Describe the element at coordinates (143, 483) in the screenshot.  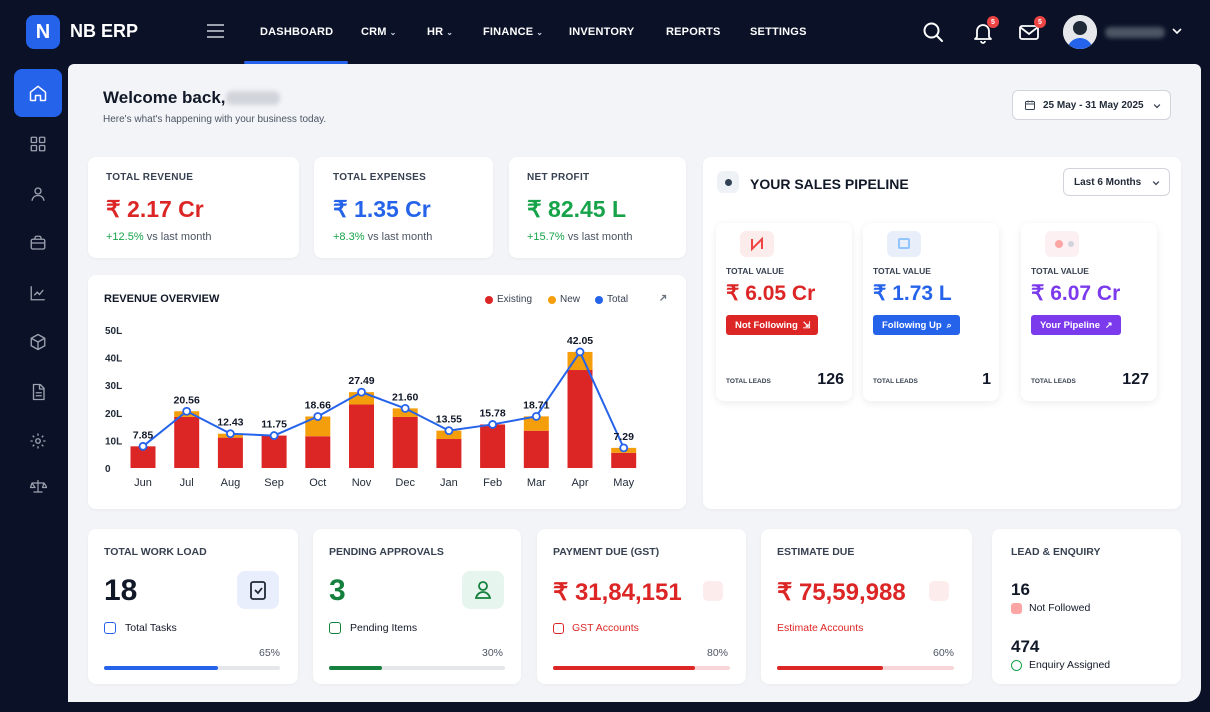
I see `x-tick-label: Jun` at that location.